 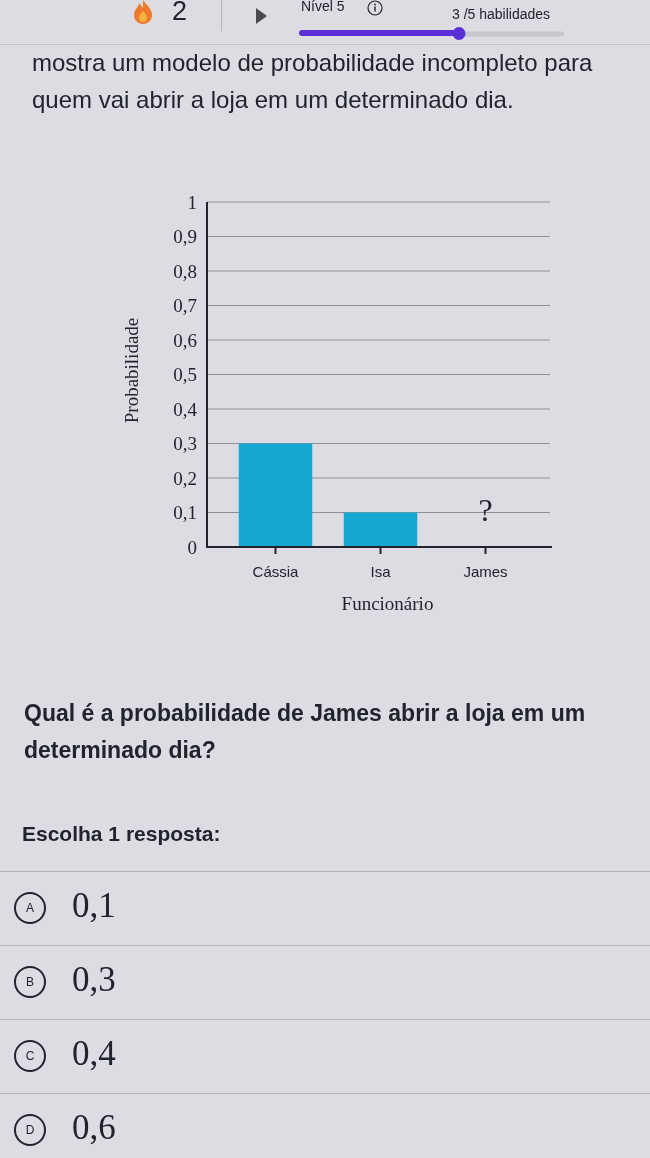 I want to click on y-tick-label: 0,5, so click(x=185, y=374).